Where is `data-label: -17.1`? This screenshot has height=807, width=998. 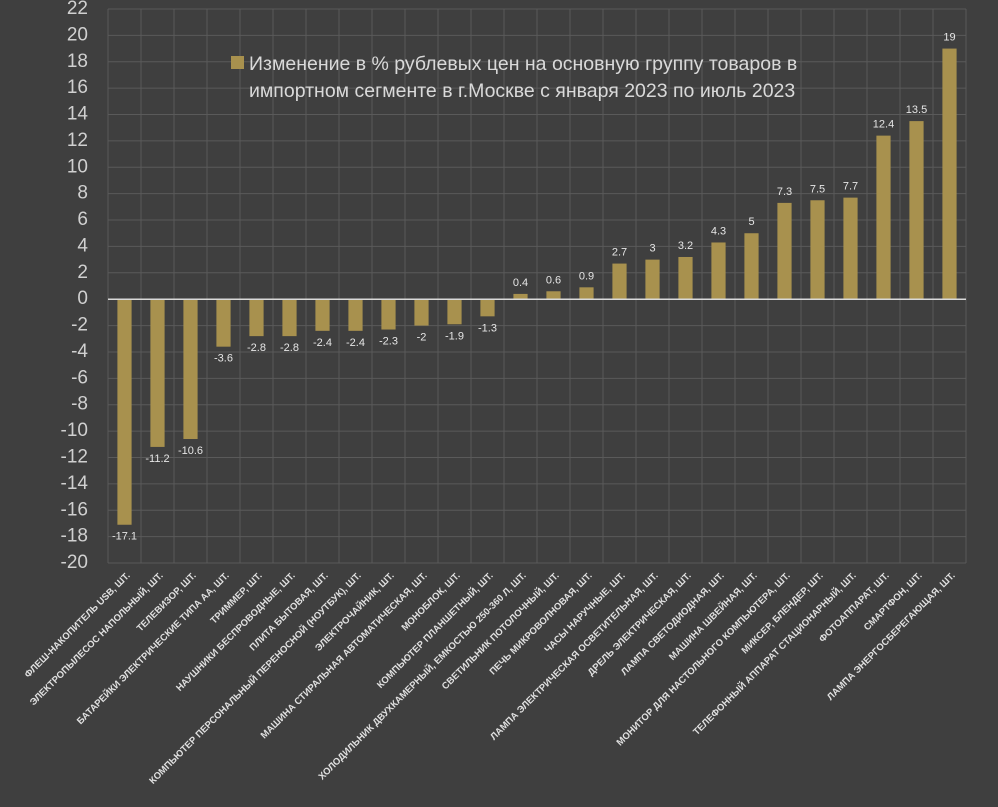 data-label: -17.1 is located at coordinates (124, 537).